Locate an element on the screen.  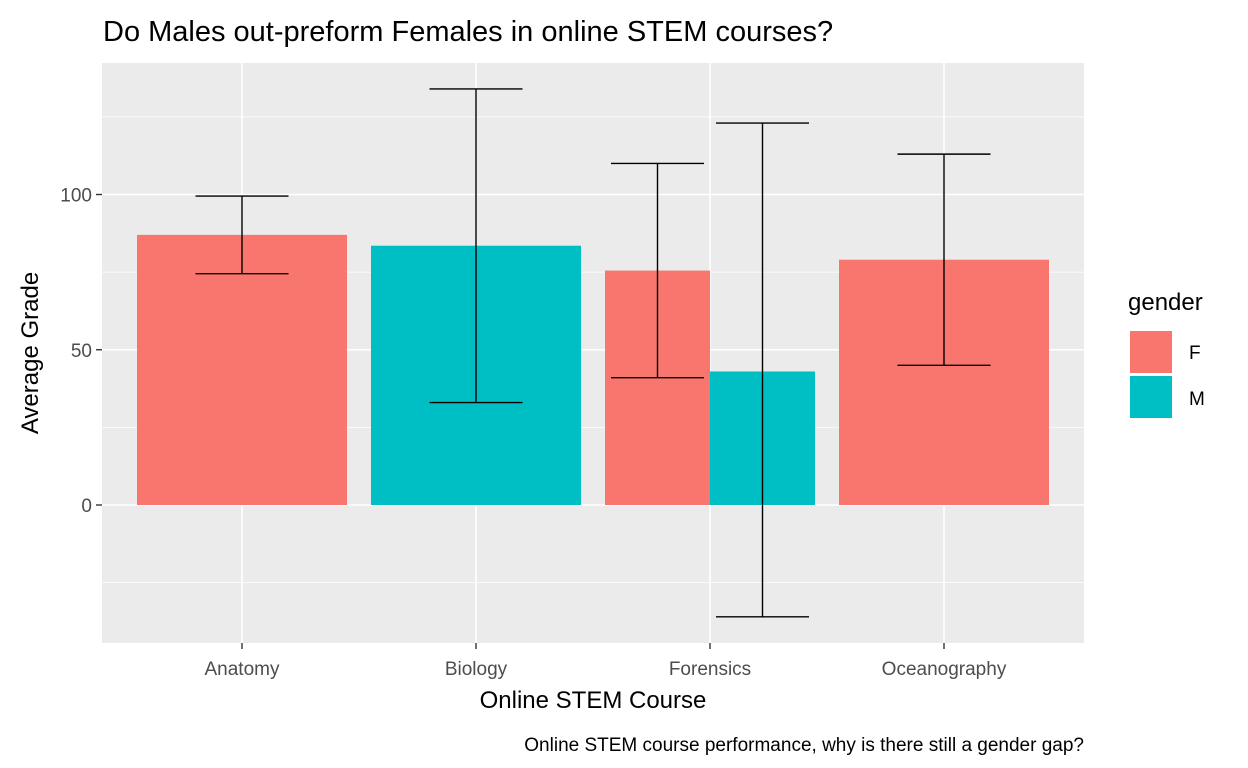
x-tick-label: Biology is located at coordinates (476, 669).